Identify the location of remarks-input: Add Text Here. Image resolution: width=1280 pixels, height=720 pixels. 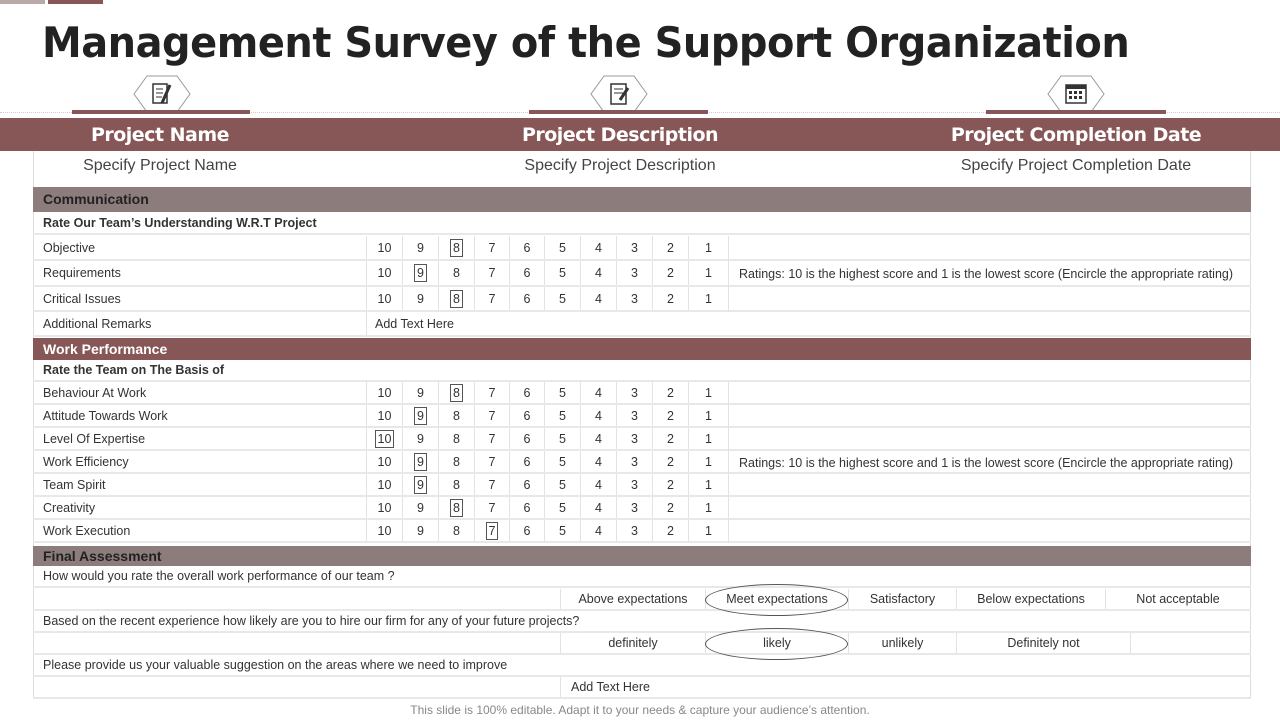
(414, 323).